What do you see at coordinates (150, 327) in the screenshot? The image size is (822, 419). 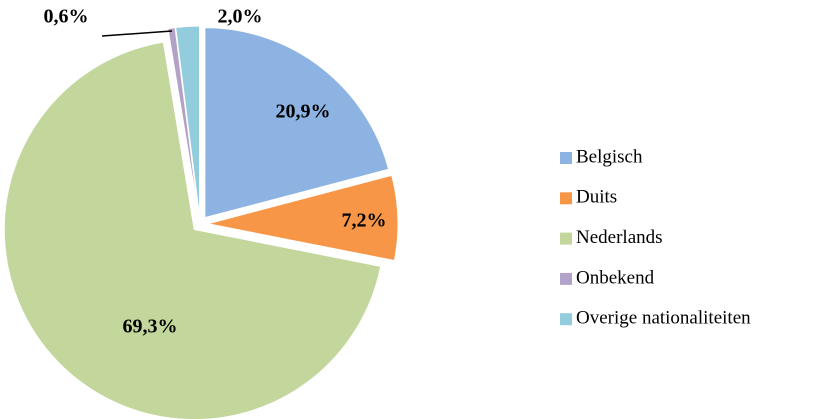 I see `data-label: 69,3%` at bounding box center [150, 327].